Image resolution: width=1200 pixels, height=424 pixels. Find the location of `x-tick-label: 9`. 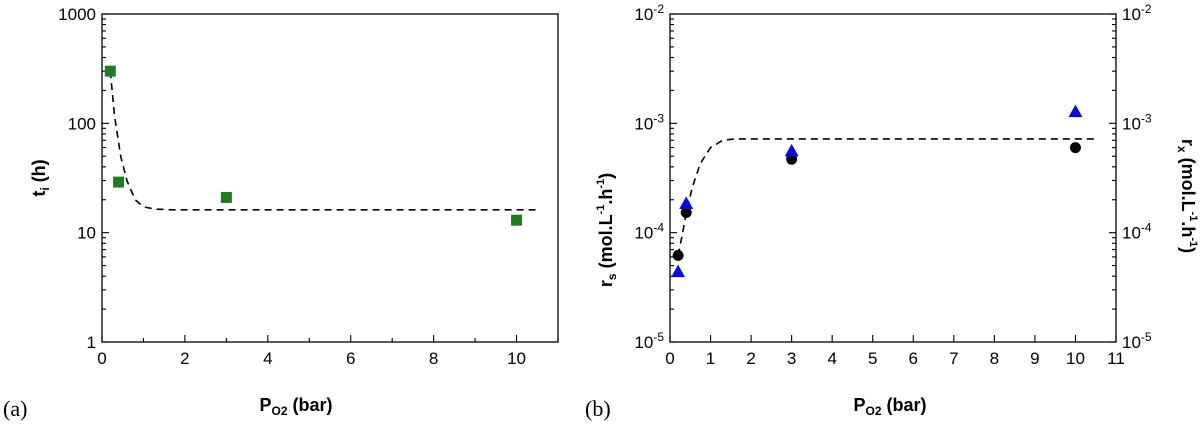

x-tick-label: 9 is located at coordinates (1034, 358).